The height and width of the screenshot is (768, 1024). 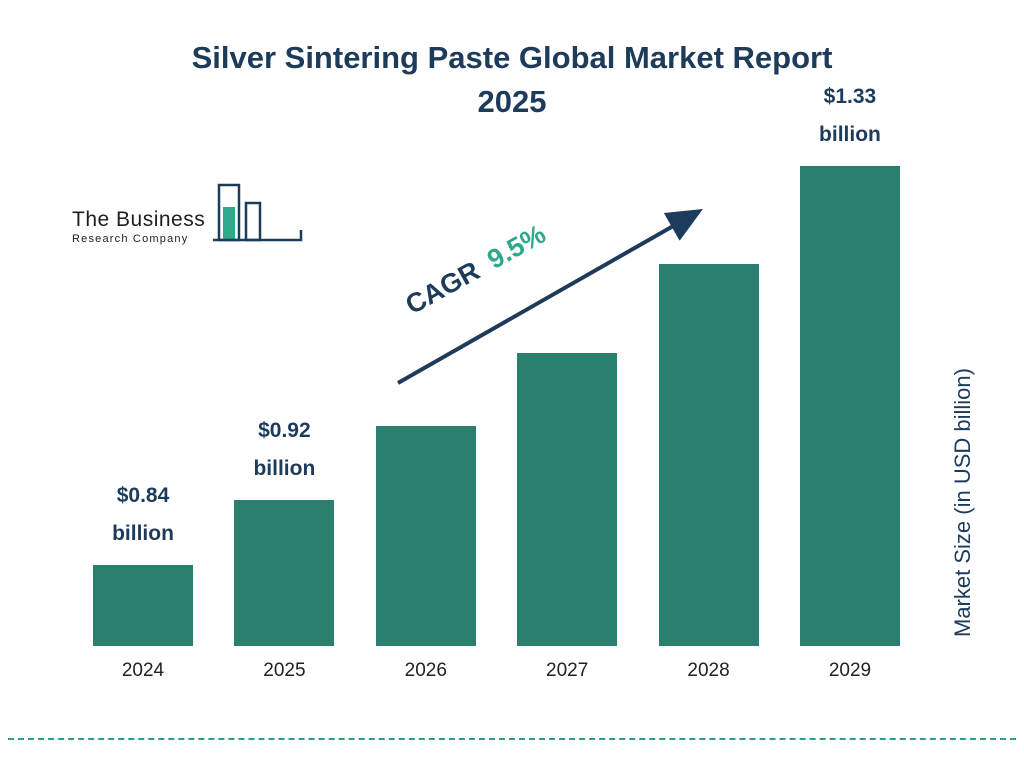 I want to click on y-axis-title: Market Size (in USD billion), so click(x=962, y=503).